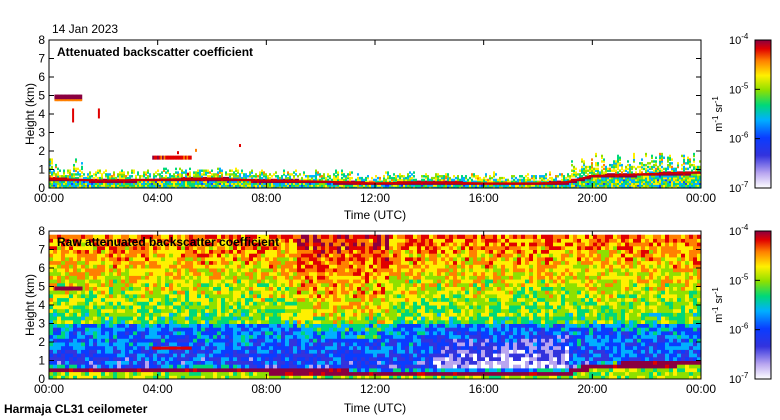 The image size is (780, 420). What do you see at coordinates (85, 29) in the screenshot?
I see `date-label: 14 Jan 2023` at bounding box center [85, 29].